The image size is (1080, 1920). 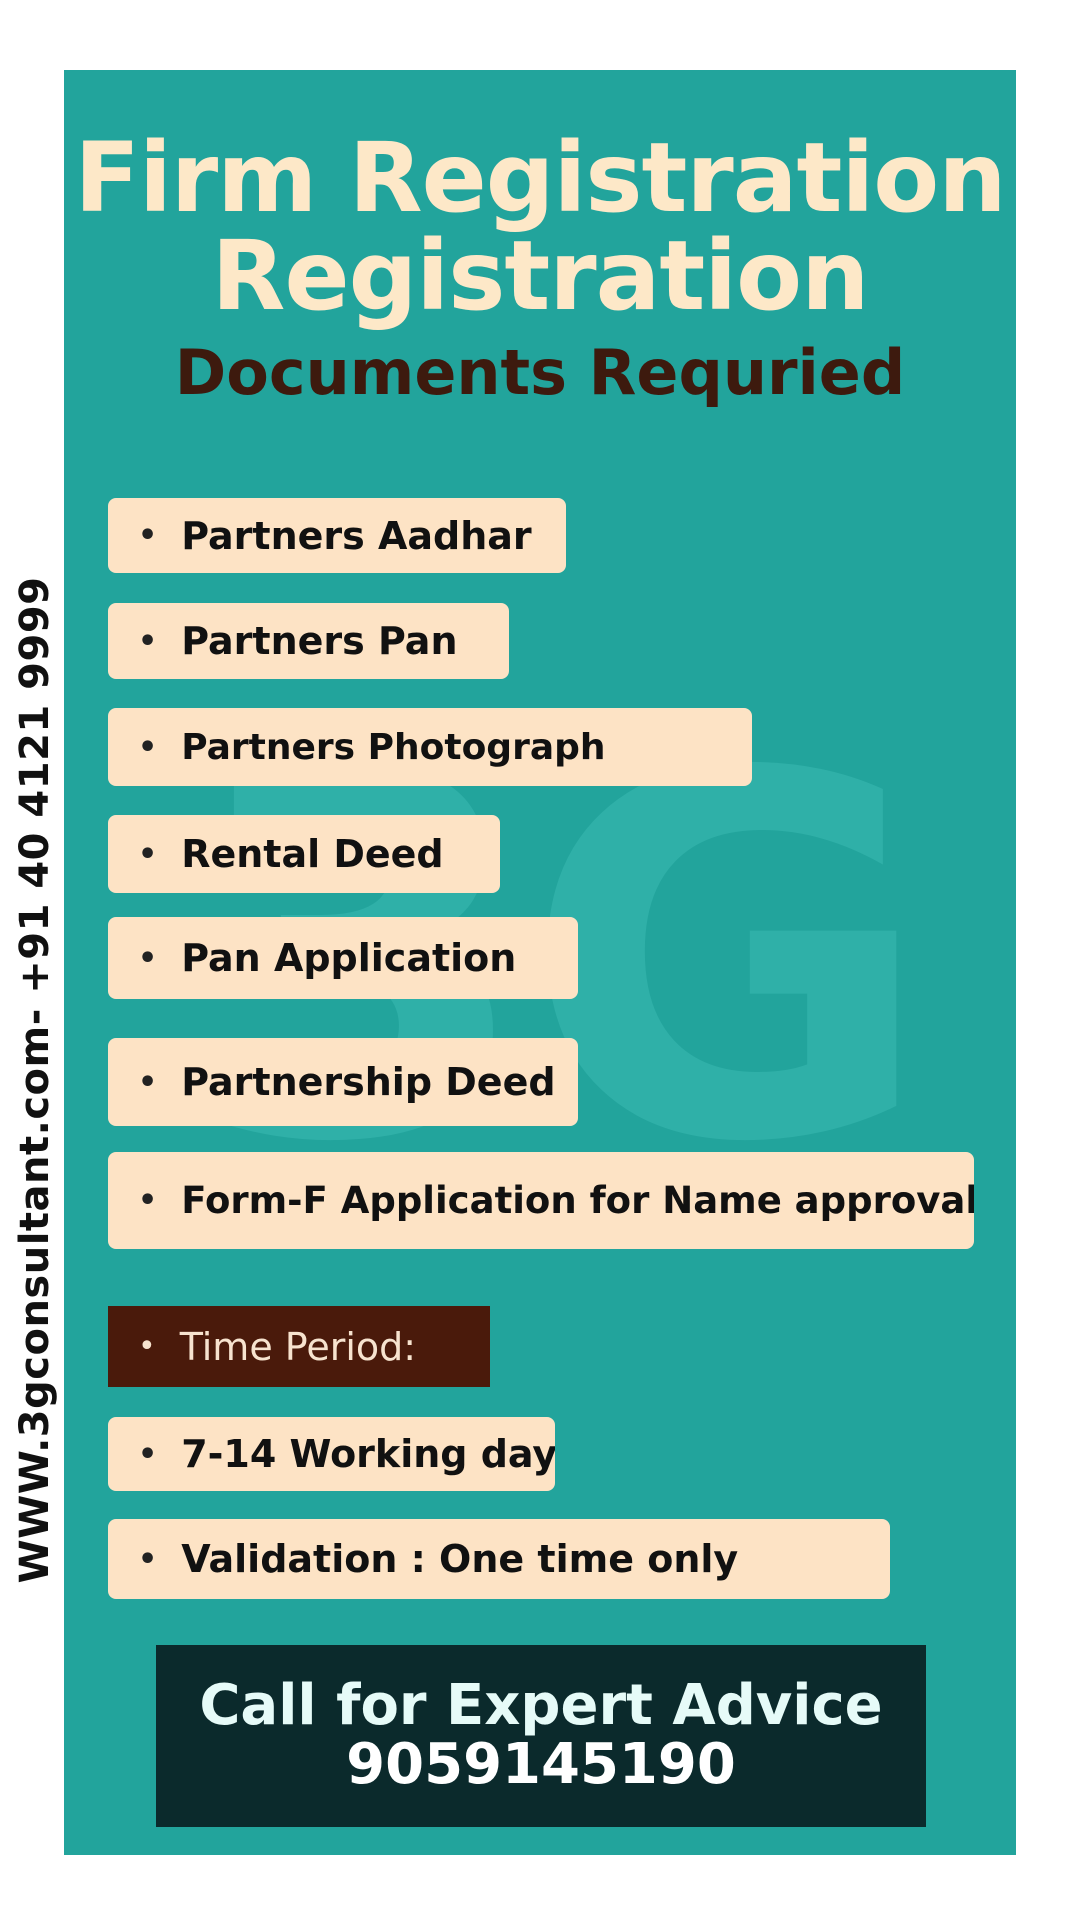 What do you see at coordinates (349, 958) in the screenshot?
I see `document-label: Pan Application` at bounding box center [349, 958].